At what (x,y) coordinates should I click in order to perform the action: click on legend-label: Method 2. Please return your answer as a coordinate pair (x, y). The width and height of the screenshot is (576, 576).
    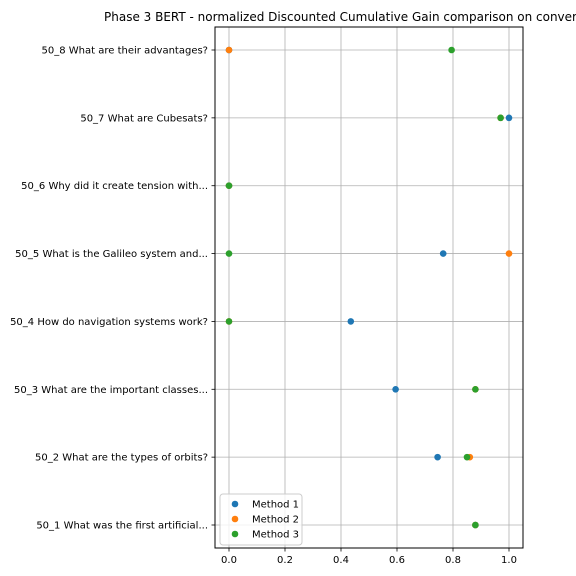
    Looking at the image, I should click on (275, 520).